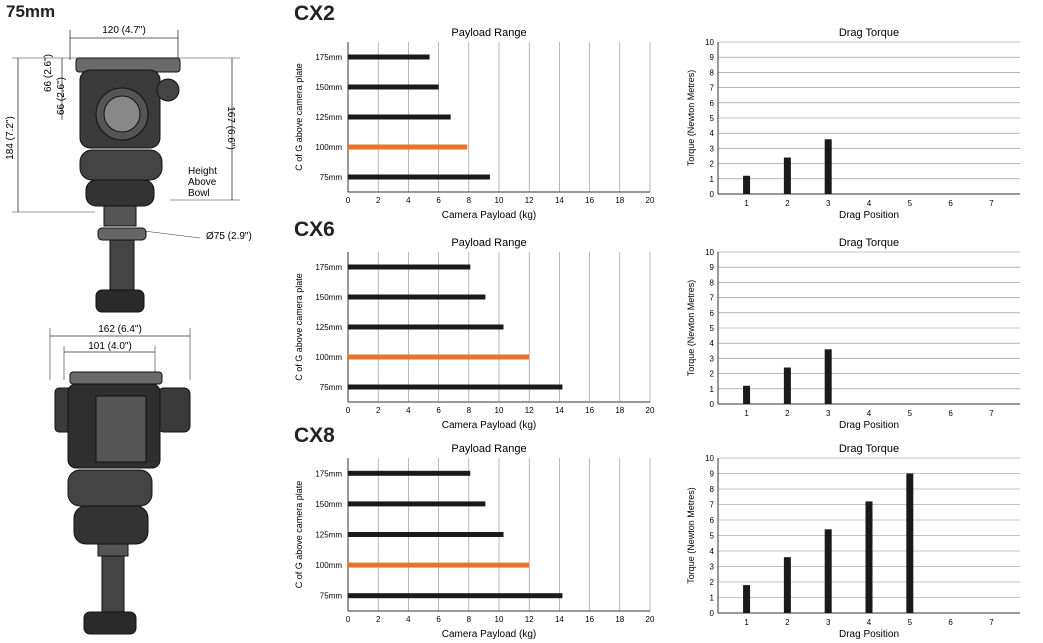  What do you see at coordinates (328, 565) in the screenshot?
I see `cx8-payload-category-label: 100mm` at bounding box center [328, 565].